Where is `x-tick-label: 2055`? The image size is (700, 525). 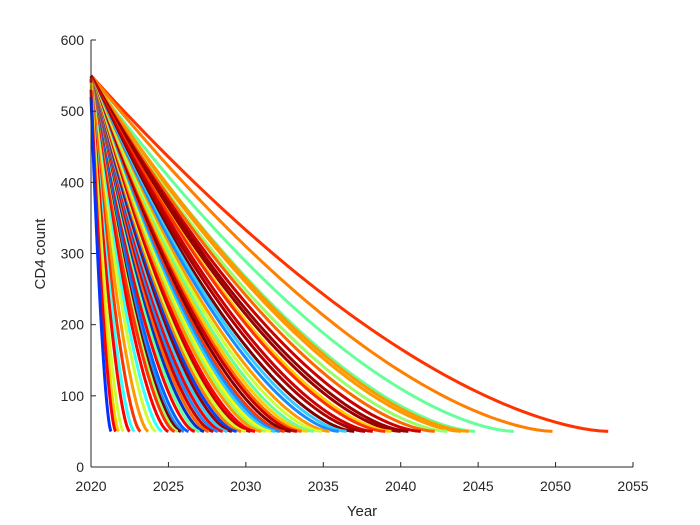
x-tick-label: 2055 is located at coordinates (632, 486).